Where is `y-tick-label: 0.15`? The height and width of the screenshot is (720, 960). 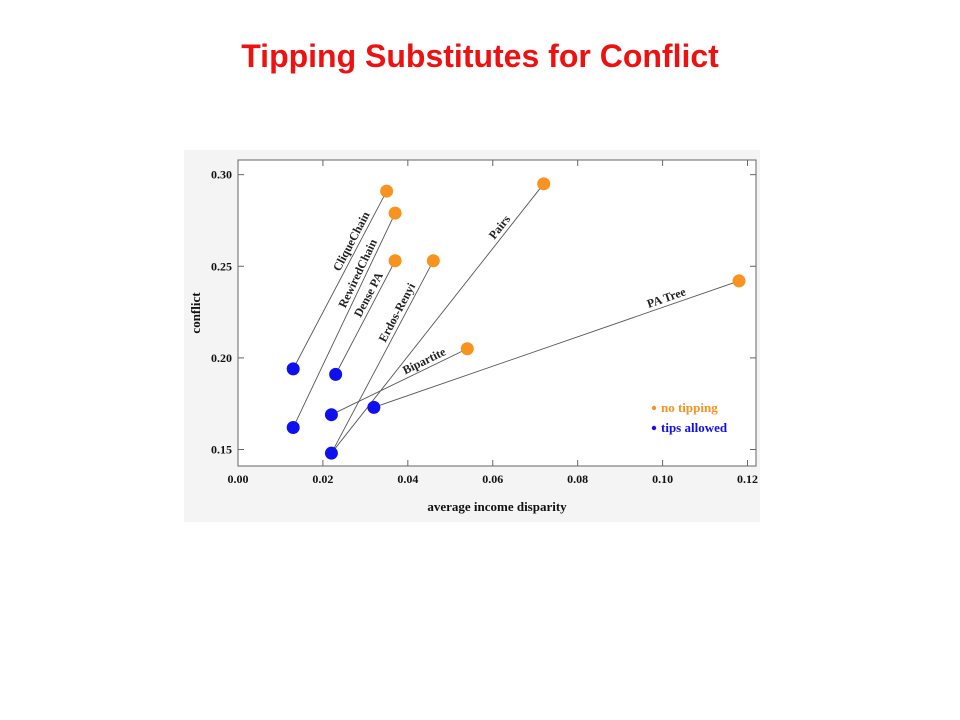
y-tick-label: 0.15 is located at coordinates (221, 450).